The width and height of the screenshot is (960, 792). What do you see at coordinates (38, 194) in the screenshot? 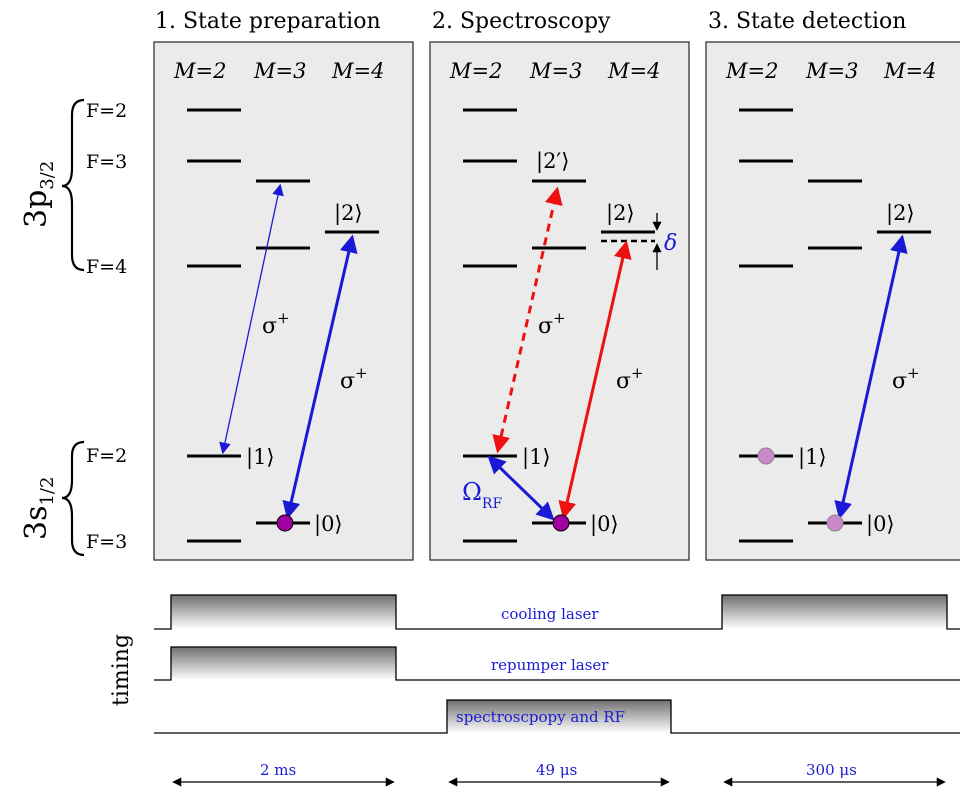
I see `upper-manifold-label: 3p3/2` at bounding box center [38, 194].